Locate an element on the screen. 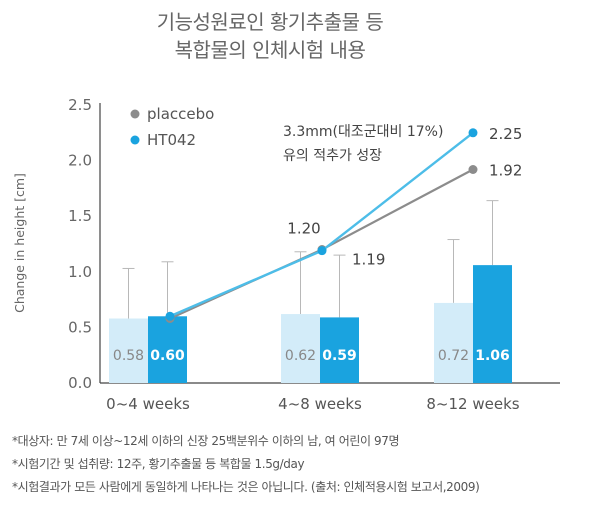  bar-value-label: 0.72 is located at coordinates (453, 356).